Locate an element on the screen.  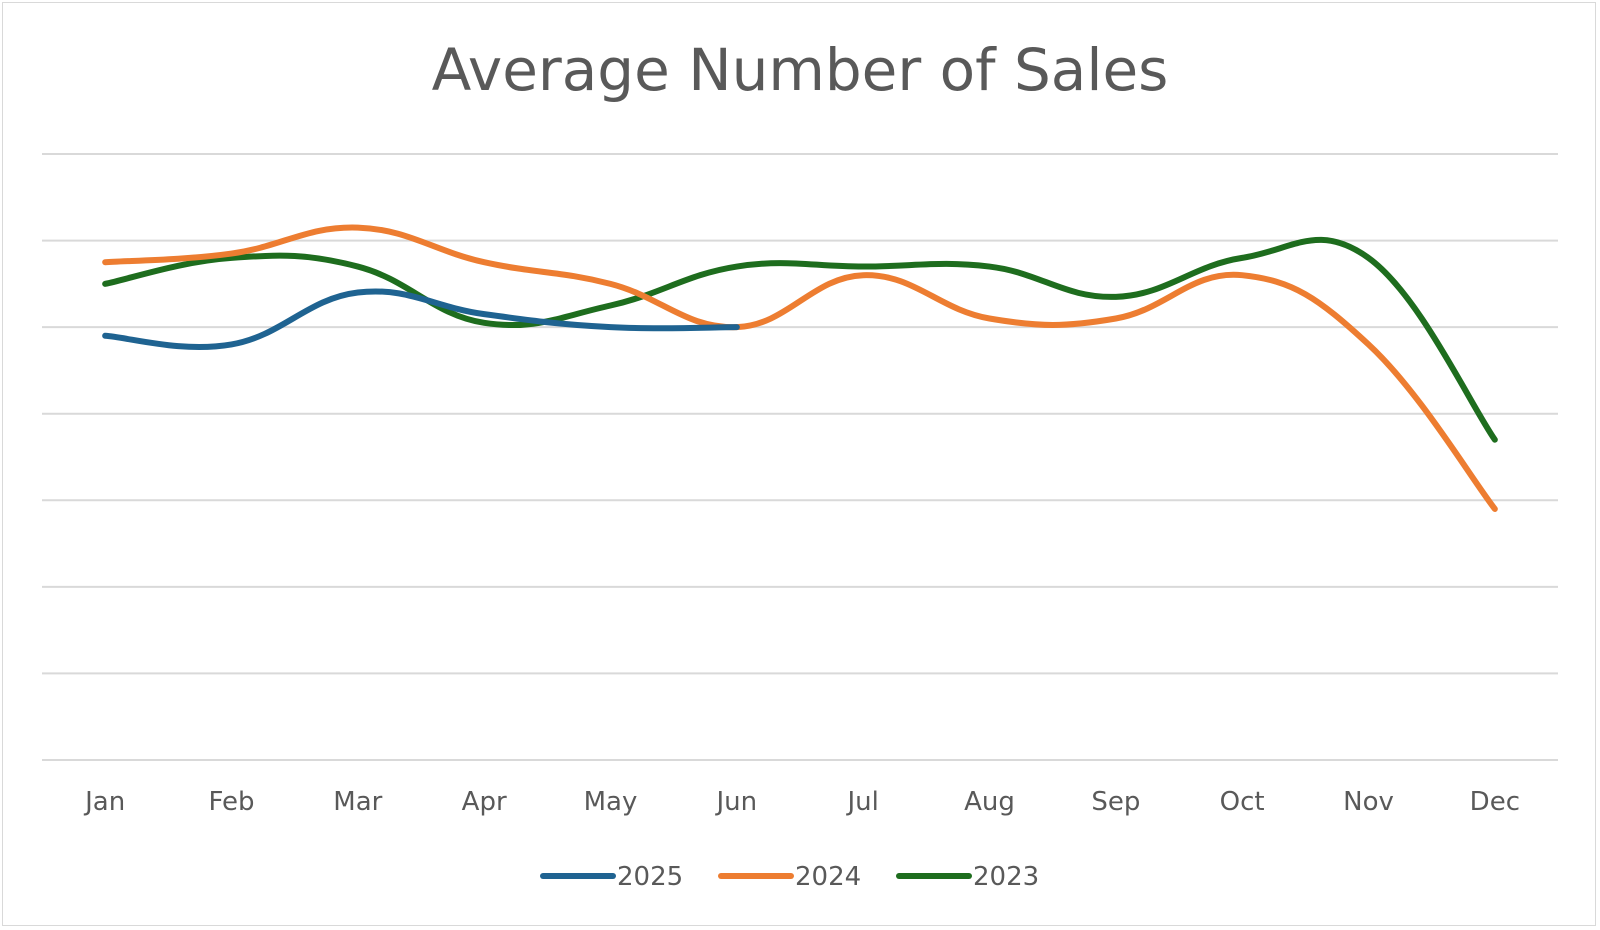
x-axis-tick-labels: Jan Feb Mar Apr May Jun Jul Aug Sep Oct Nov Dec is located at coordinates (801, 802).